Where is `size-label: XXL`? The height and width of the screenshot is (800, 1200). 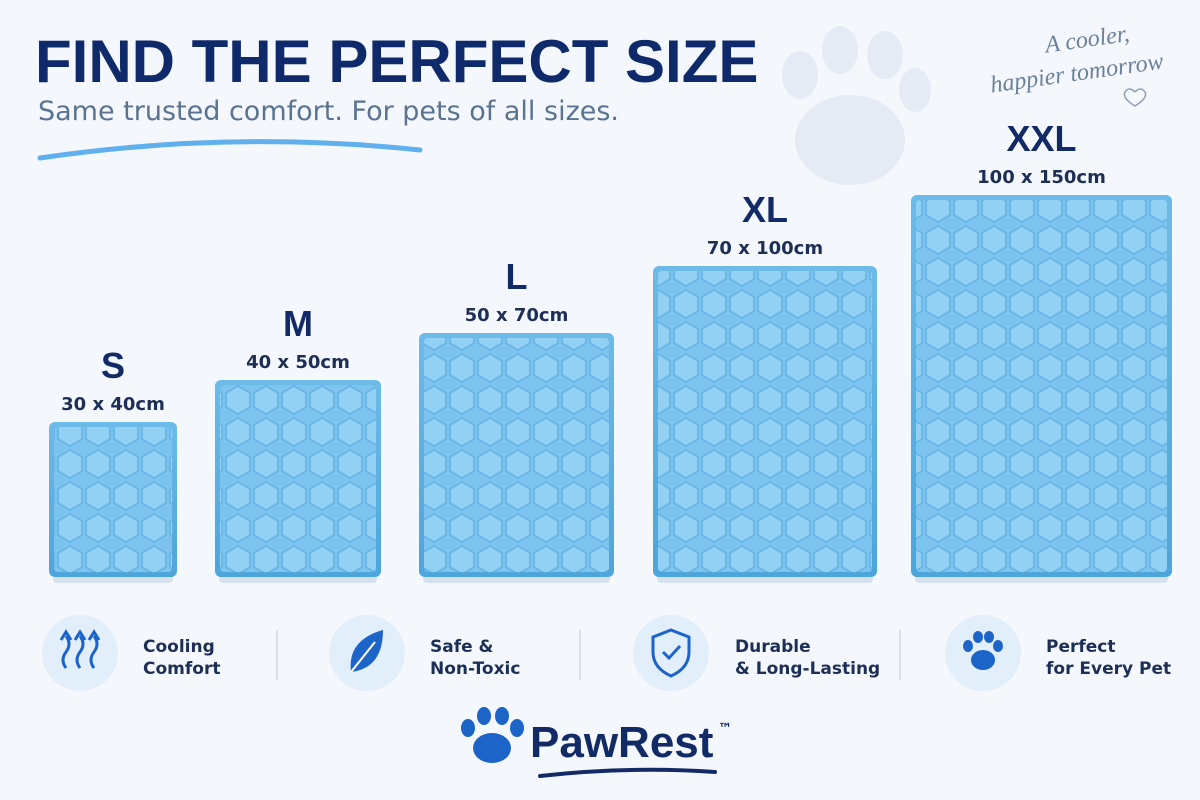
size-label: XXL is located at coordinates (1041, 138).